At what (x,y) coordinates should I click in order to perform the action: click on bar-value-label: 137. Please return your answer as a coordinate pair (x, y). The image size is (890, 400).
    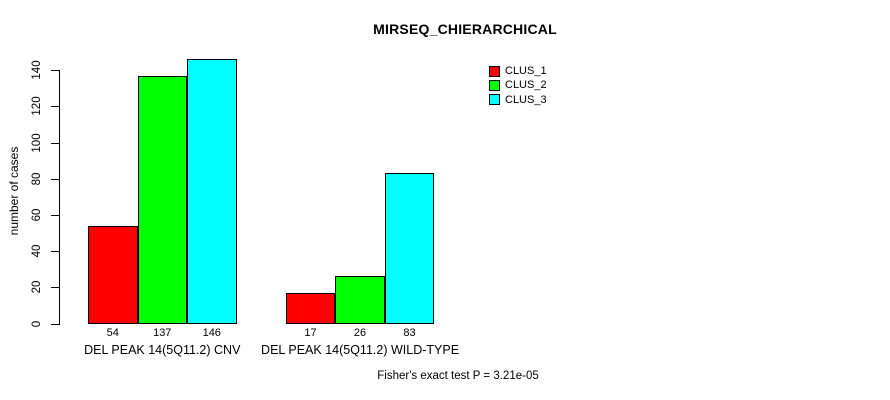
    Looking at the image, I should click on (162, 333).